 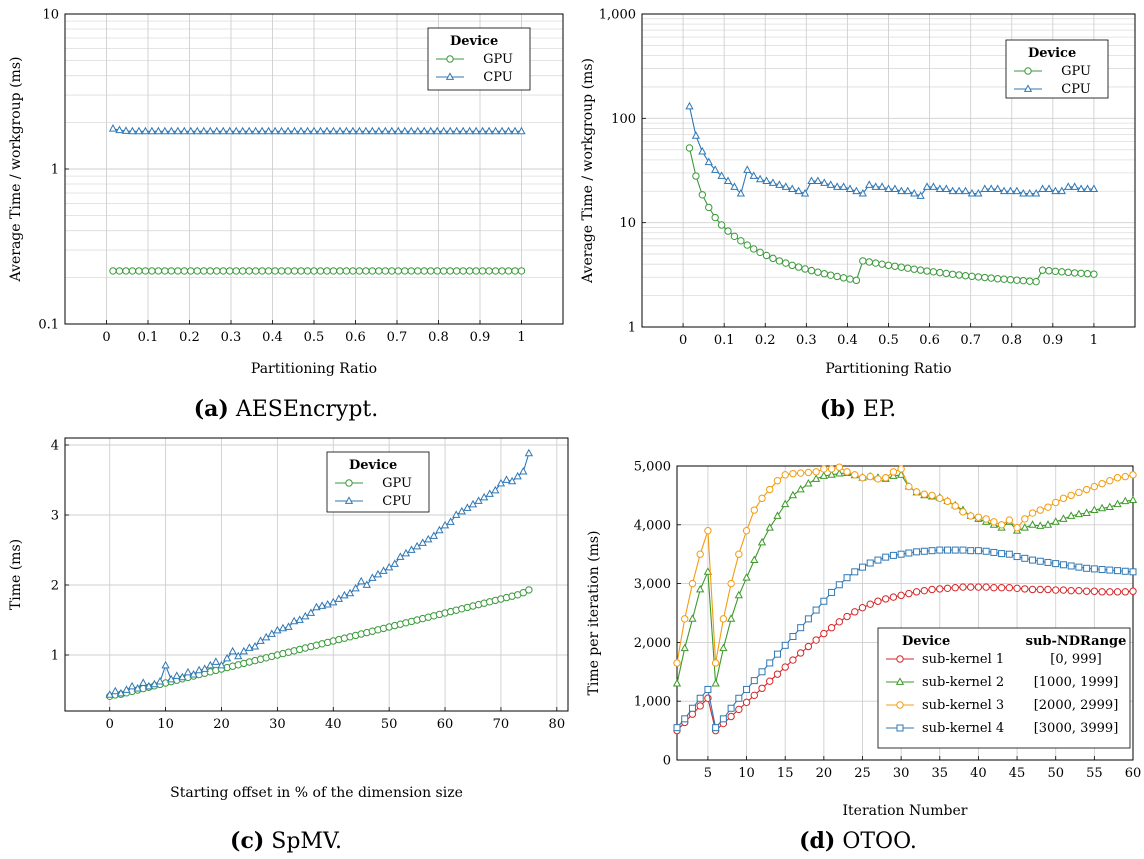 What do you see at coordinates (1094, 340) in the screenshot?
I see `x-tick-label: 1` at bounding box center [1094, 340].